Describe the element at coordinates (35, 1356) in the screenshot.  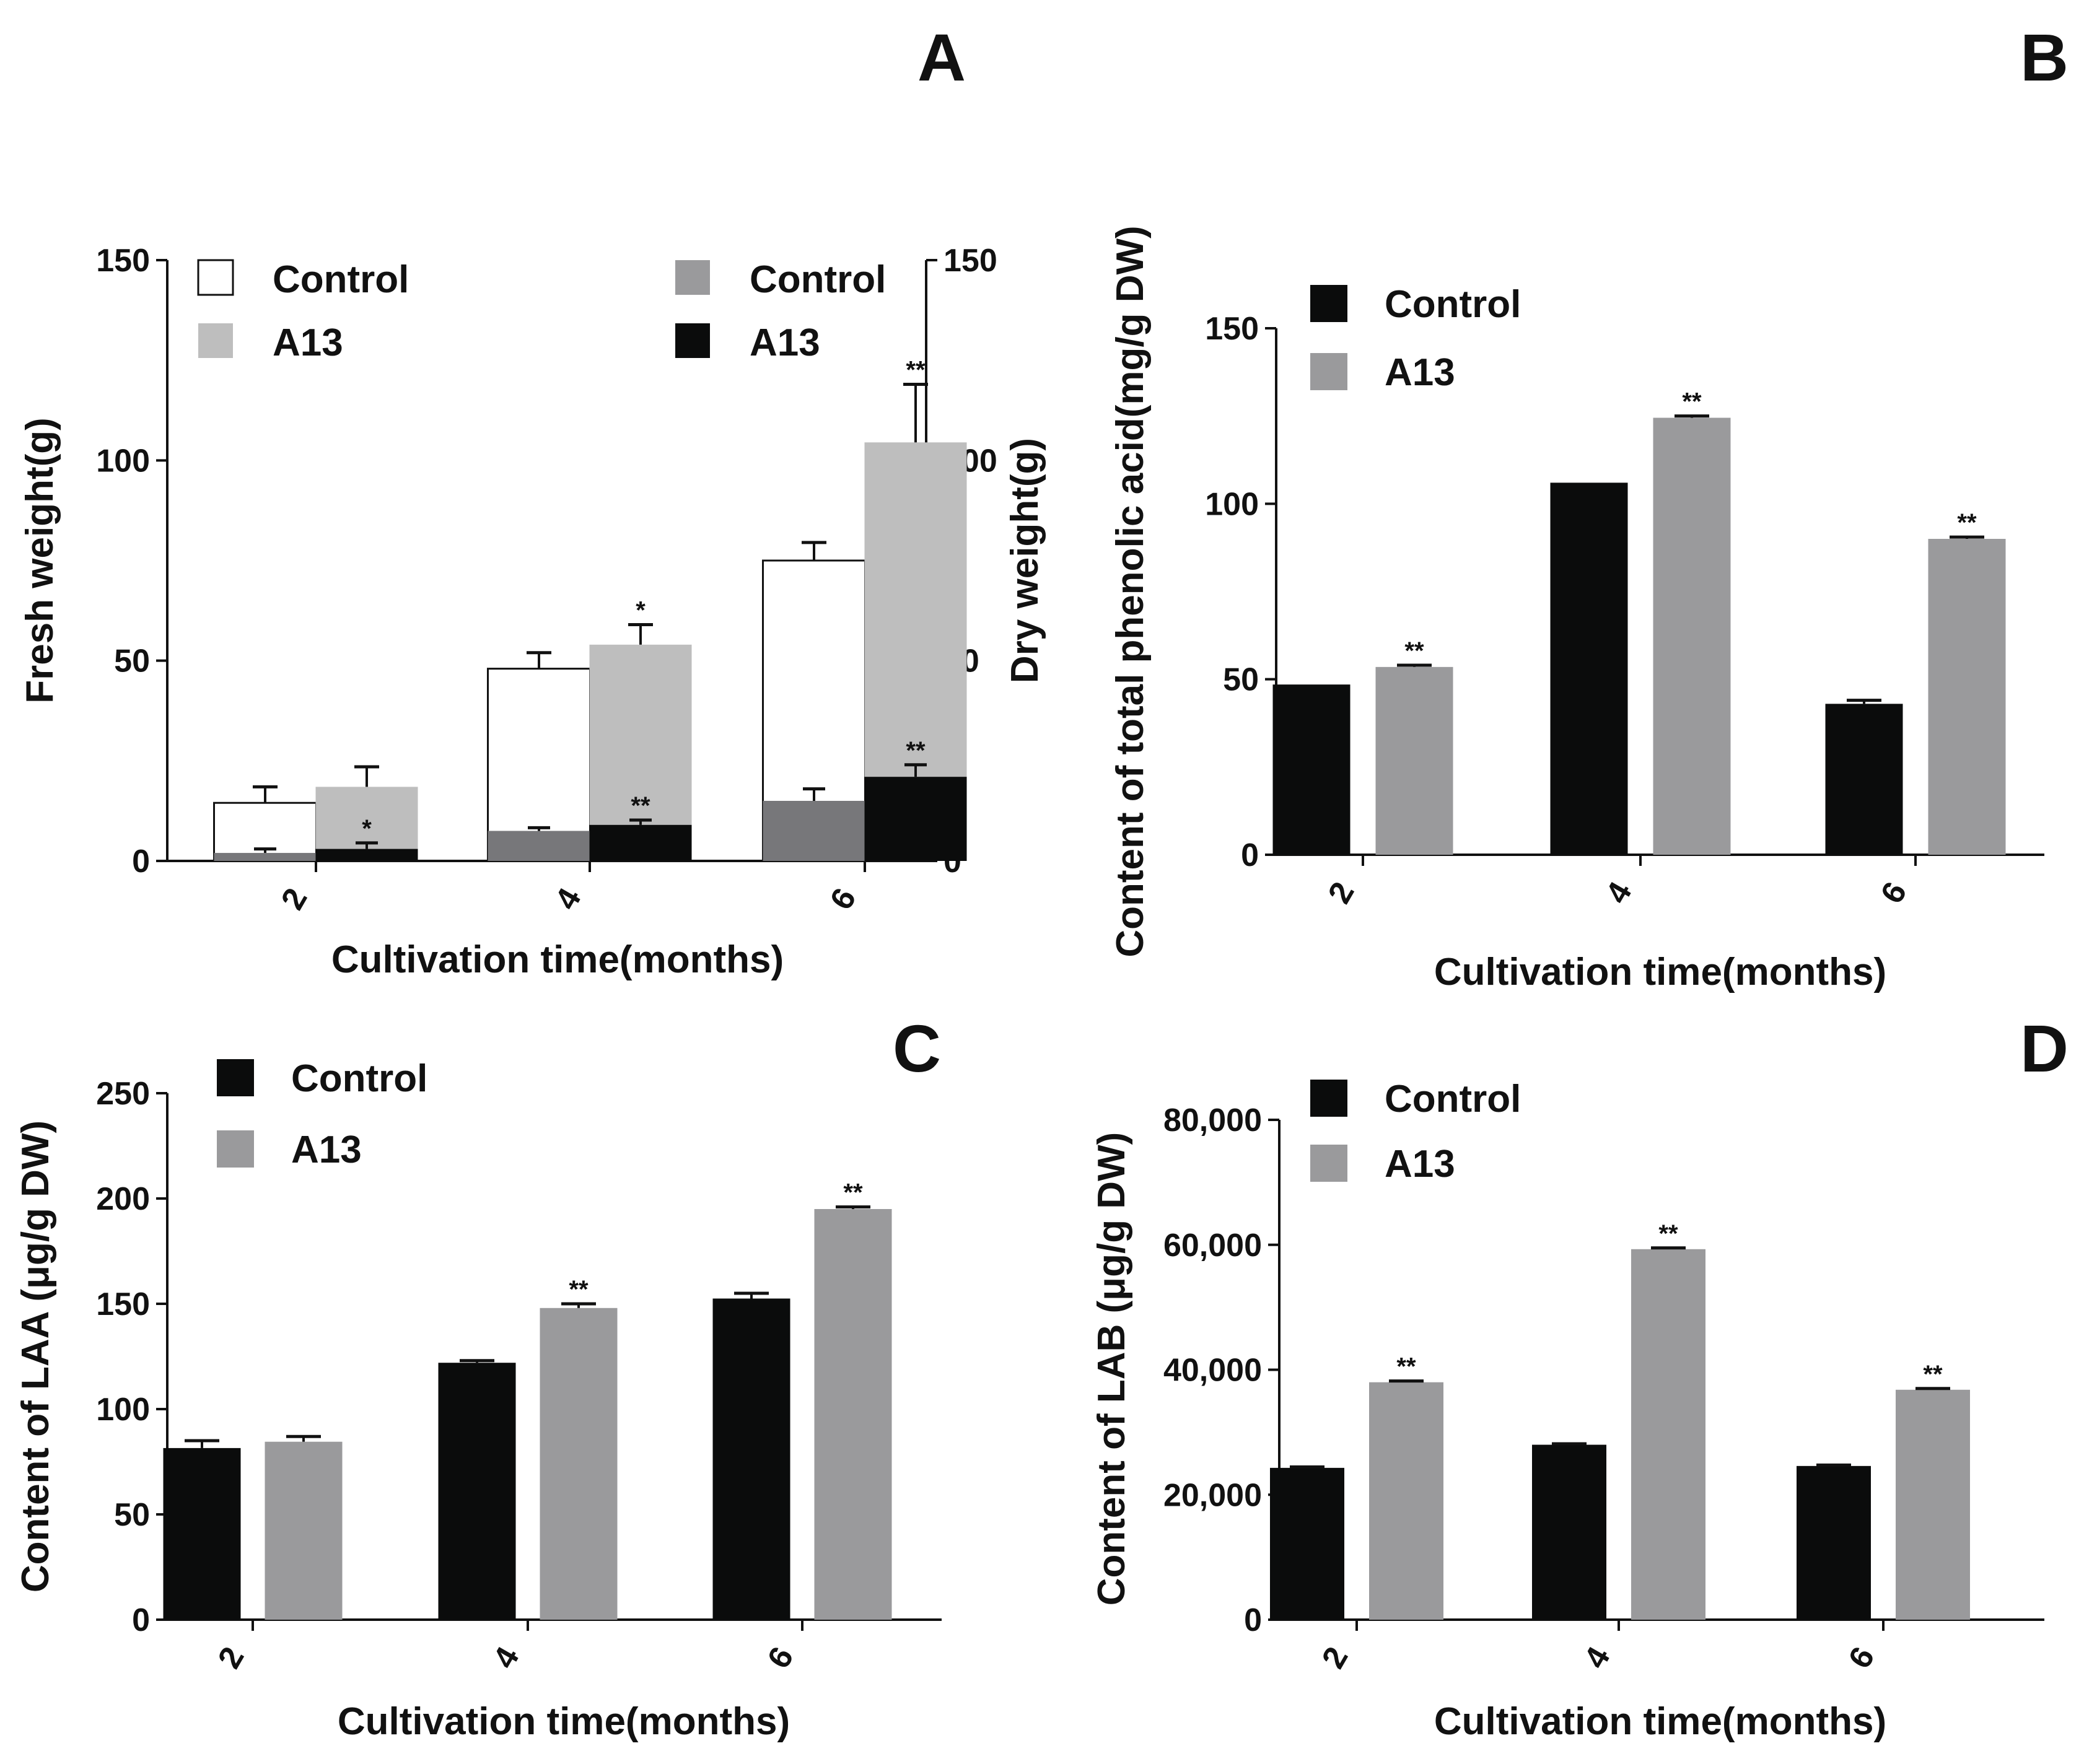
I see `y-axis-title: Content of LAA (μg/g DW)` at that location.